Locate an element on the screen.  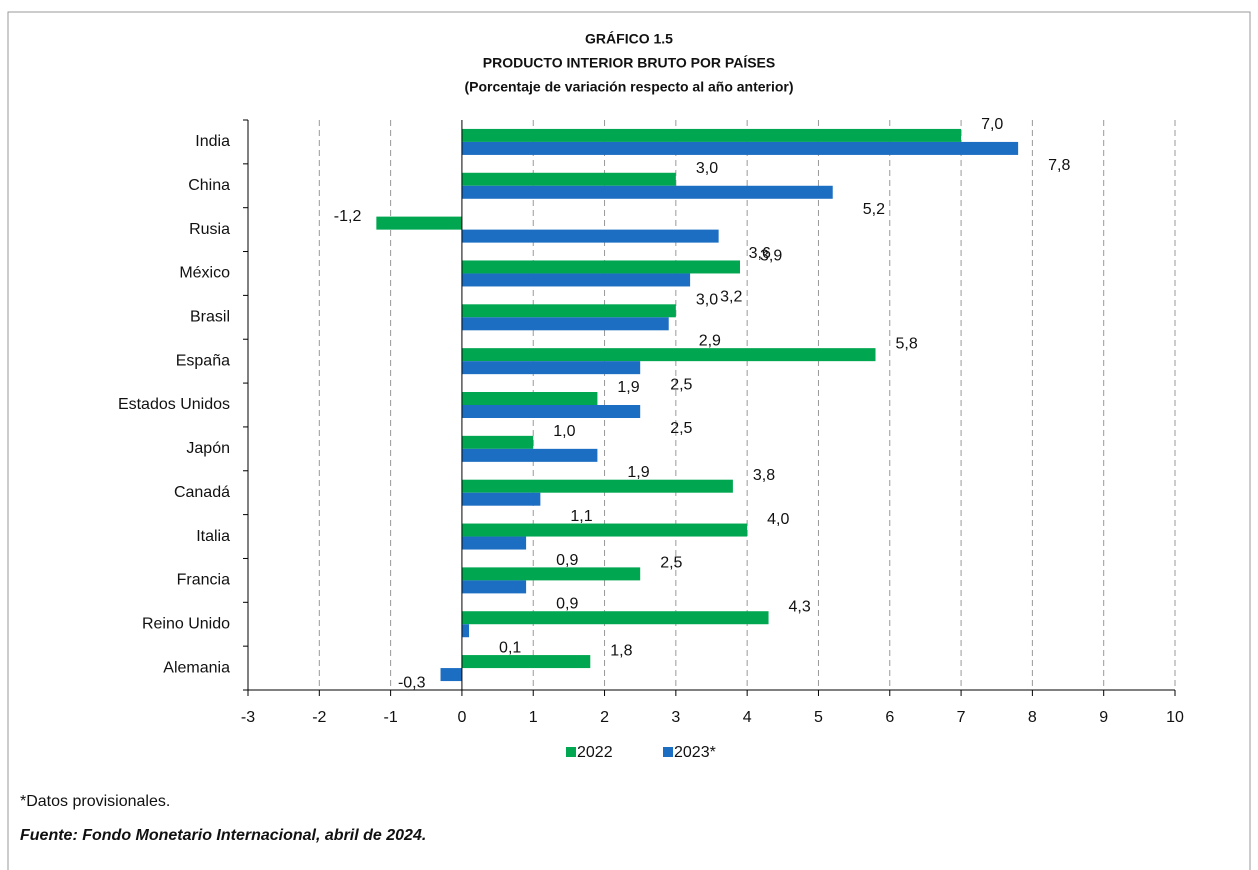
data-label: 1,8 is located at coordinates (621, 650).